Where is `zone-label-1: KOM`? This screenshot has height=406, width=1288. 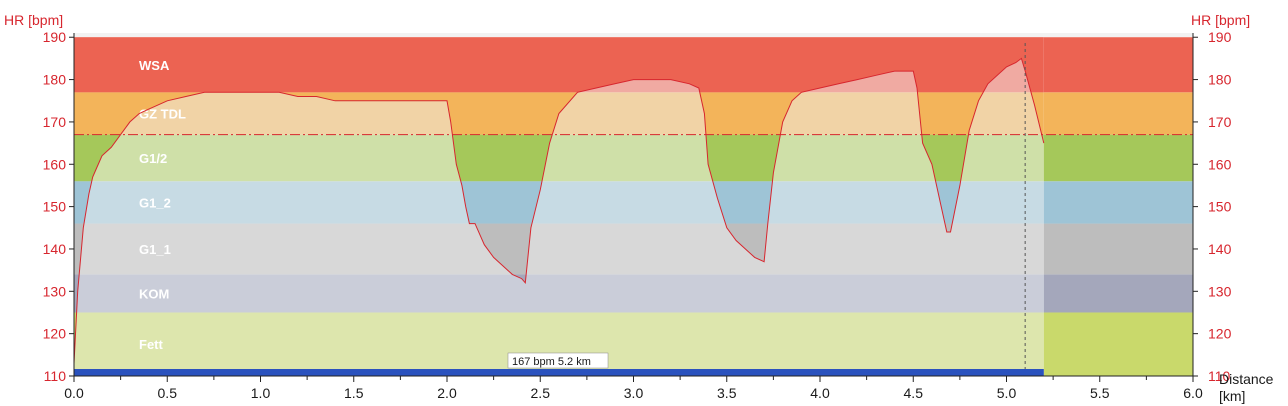 zone-label-1: KOM is located at coordinates (154, 293).